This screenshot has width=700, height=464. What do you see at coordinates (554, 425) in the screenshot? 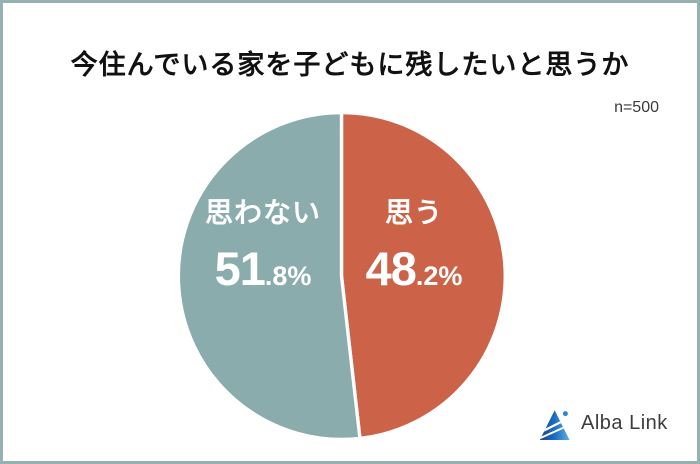
I see `alba-link-triangle-icon` at bounding box center [554, 425].